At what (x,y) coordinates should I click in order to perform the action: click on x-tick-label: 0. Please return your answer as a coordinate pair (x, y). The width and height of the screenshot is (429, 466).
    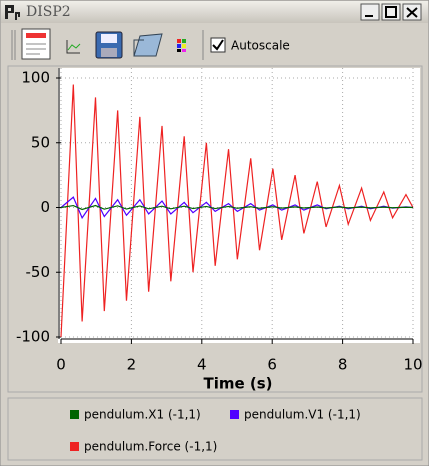
    Looking at the image, I should click on (61, 365).